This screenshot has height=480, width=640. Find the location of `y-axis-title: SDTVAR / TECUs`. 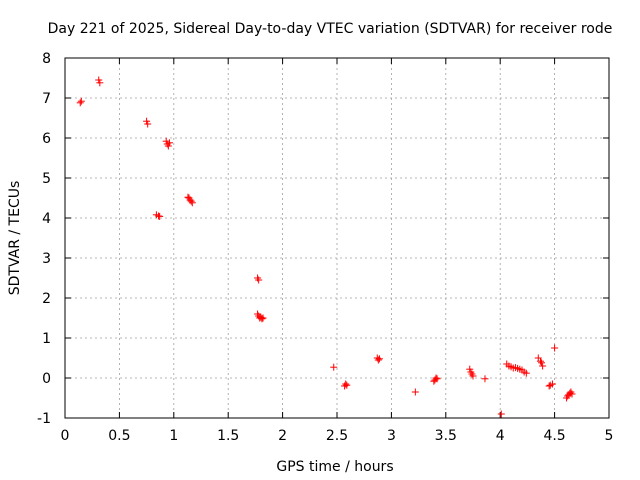

y-axis-title: SDTVAR / TECUs is located at coordinates (15, 238).